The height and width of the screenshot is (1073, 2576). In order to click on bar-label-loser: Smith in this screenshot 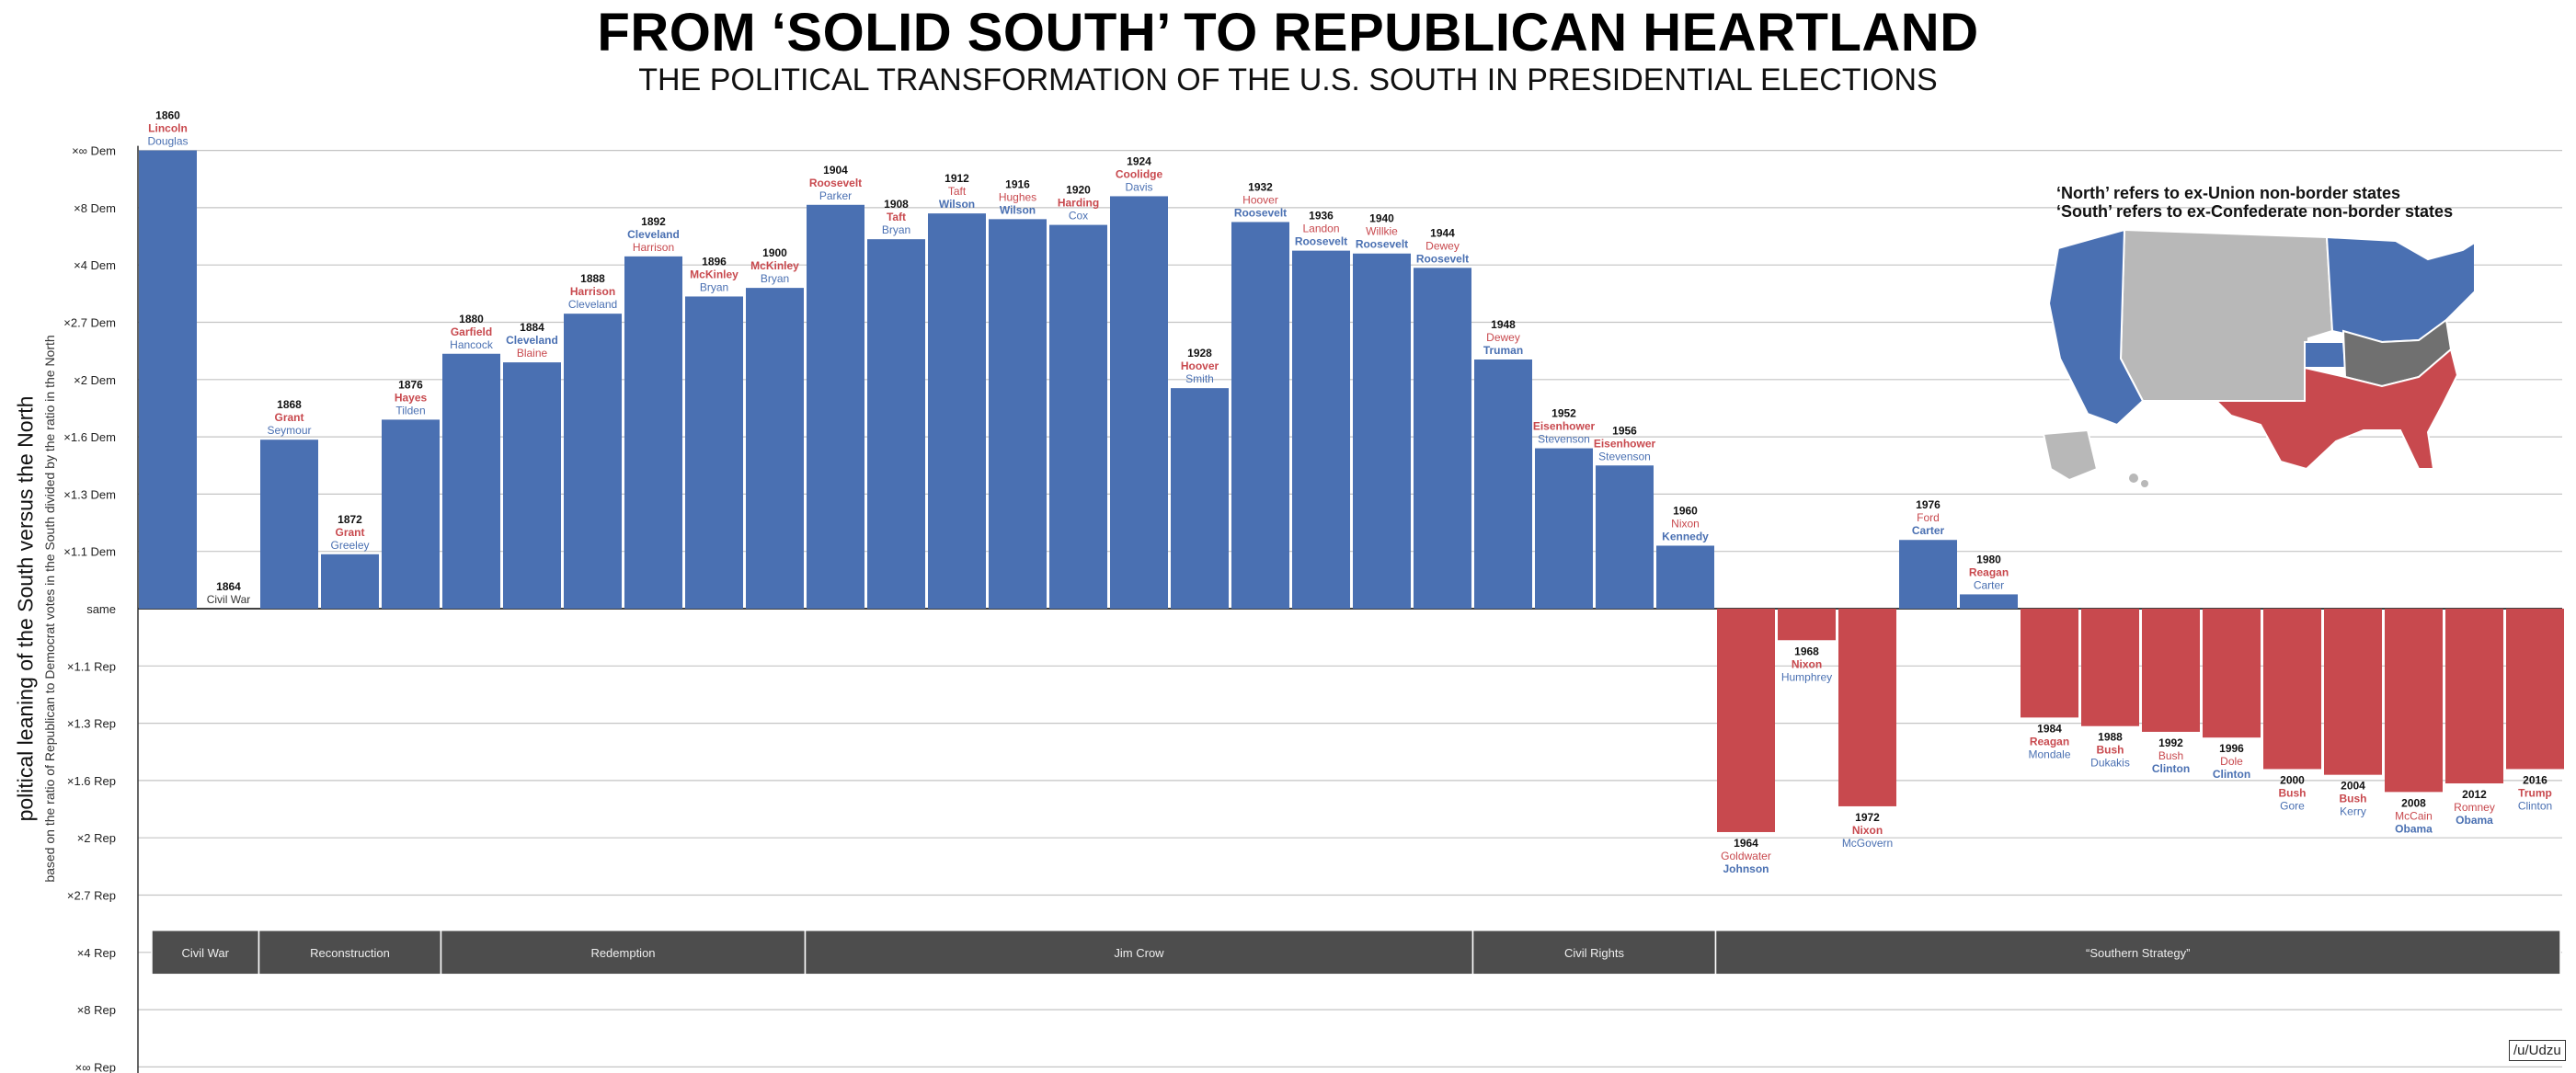, I will do `click(1199, 378)`.